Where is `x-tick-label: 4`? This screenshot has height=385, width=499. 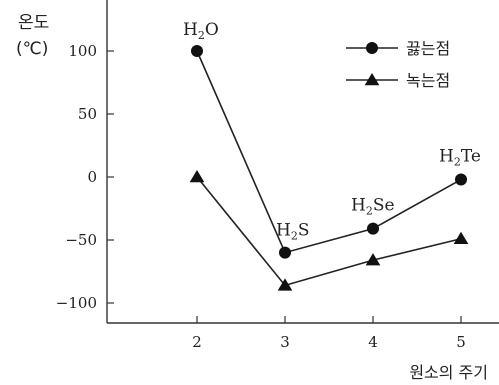 x-tick-label: 4 is located at coordinates (373, 342).